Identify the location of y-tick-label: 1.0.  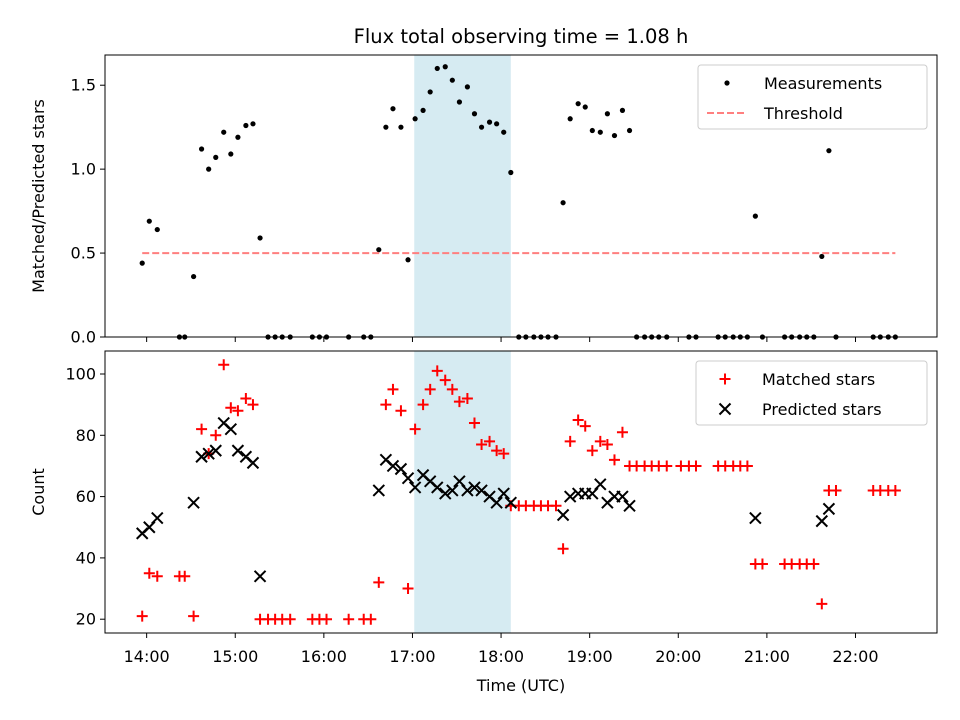
(83, 169).